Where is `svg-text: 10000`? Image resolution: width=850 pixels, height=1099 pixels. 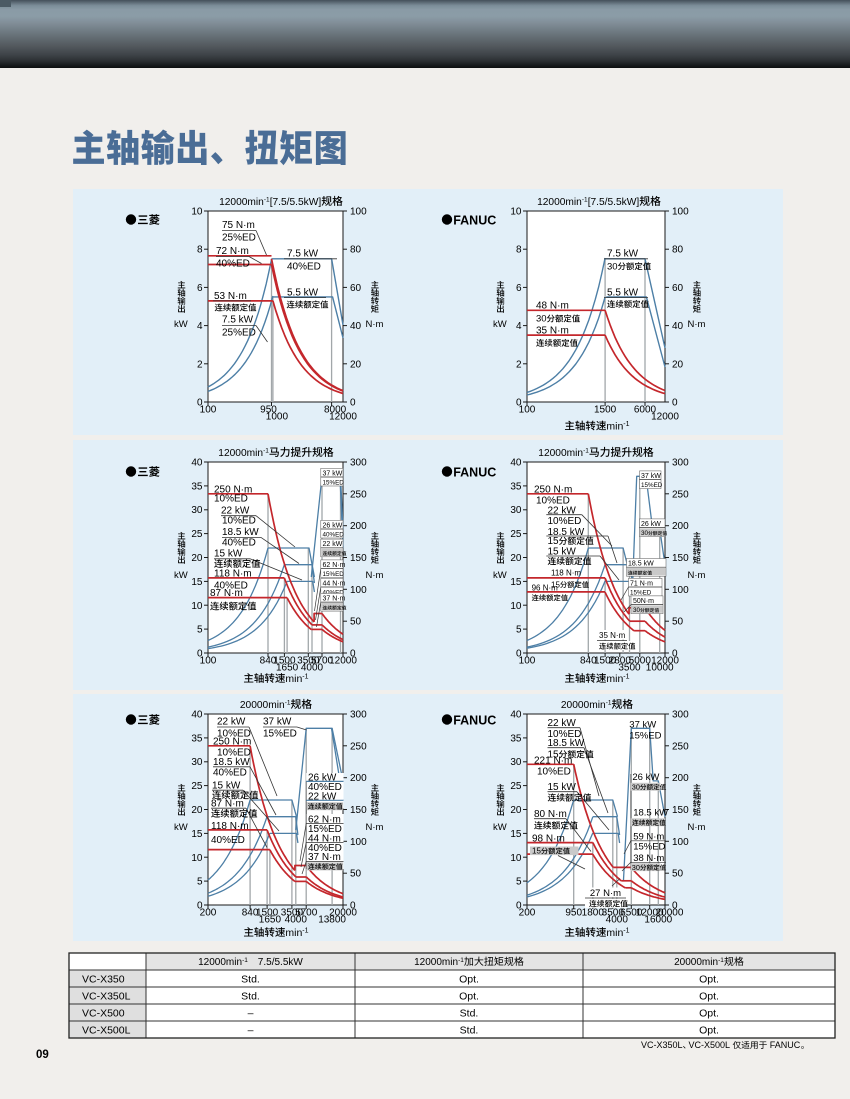 svg-text: 10000 is located at coordinates (660, 668).